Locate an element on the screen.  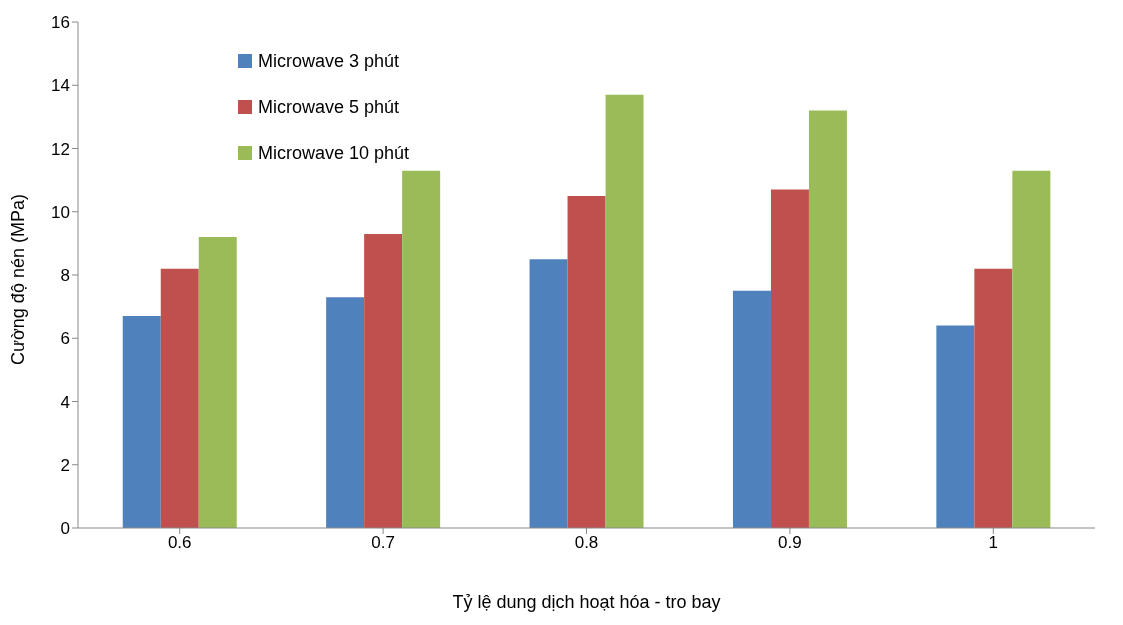
y-tick-label: 8 is located at coordinates (65, 276).